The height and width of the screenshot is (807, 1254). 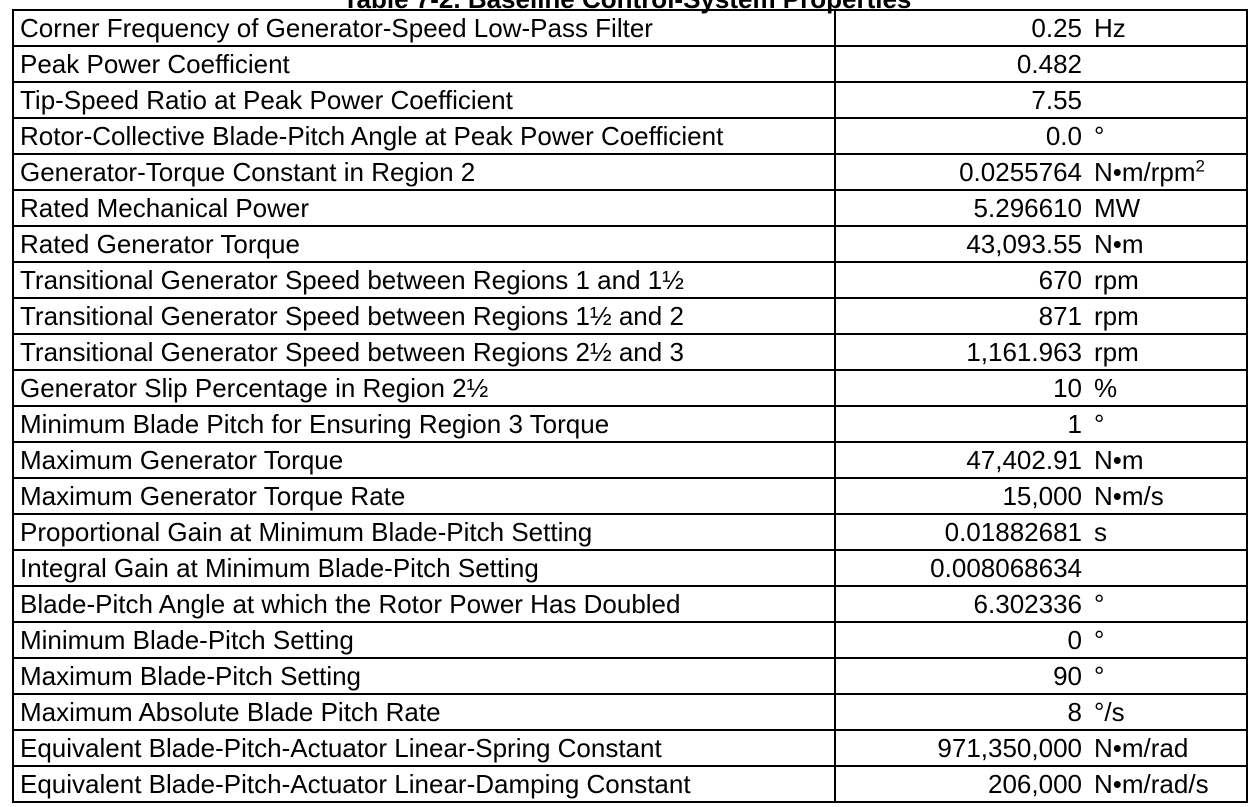 I want to click on property-unit: %, so click(x=1168, y=387).